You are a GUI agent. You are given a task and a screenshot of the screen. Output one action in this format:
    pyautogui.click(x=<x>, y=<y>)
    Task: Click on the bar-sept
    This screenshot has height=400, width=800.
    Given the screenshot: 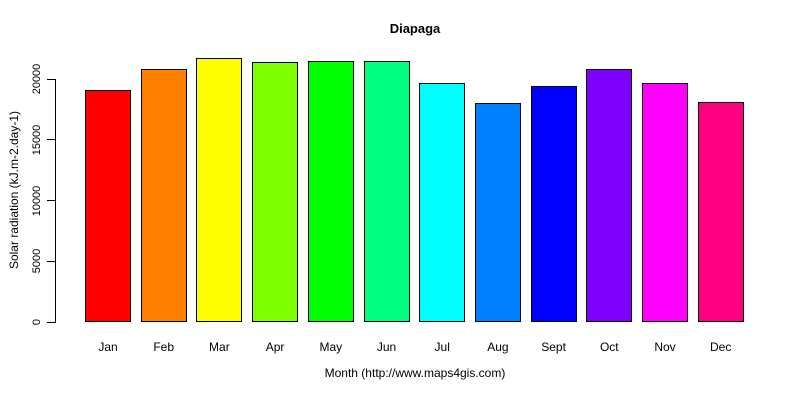 What is the action you would take?
    pyautogui.click(x=553, y=204)
    